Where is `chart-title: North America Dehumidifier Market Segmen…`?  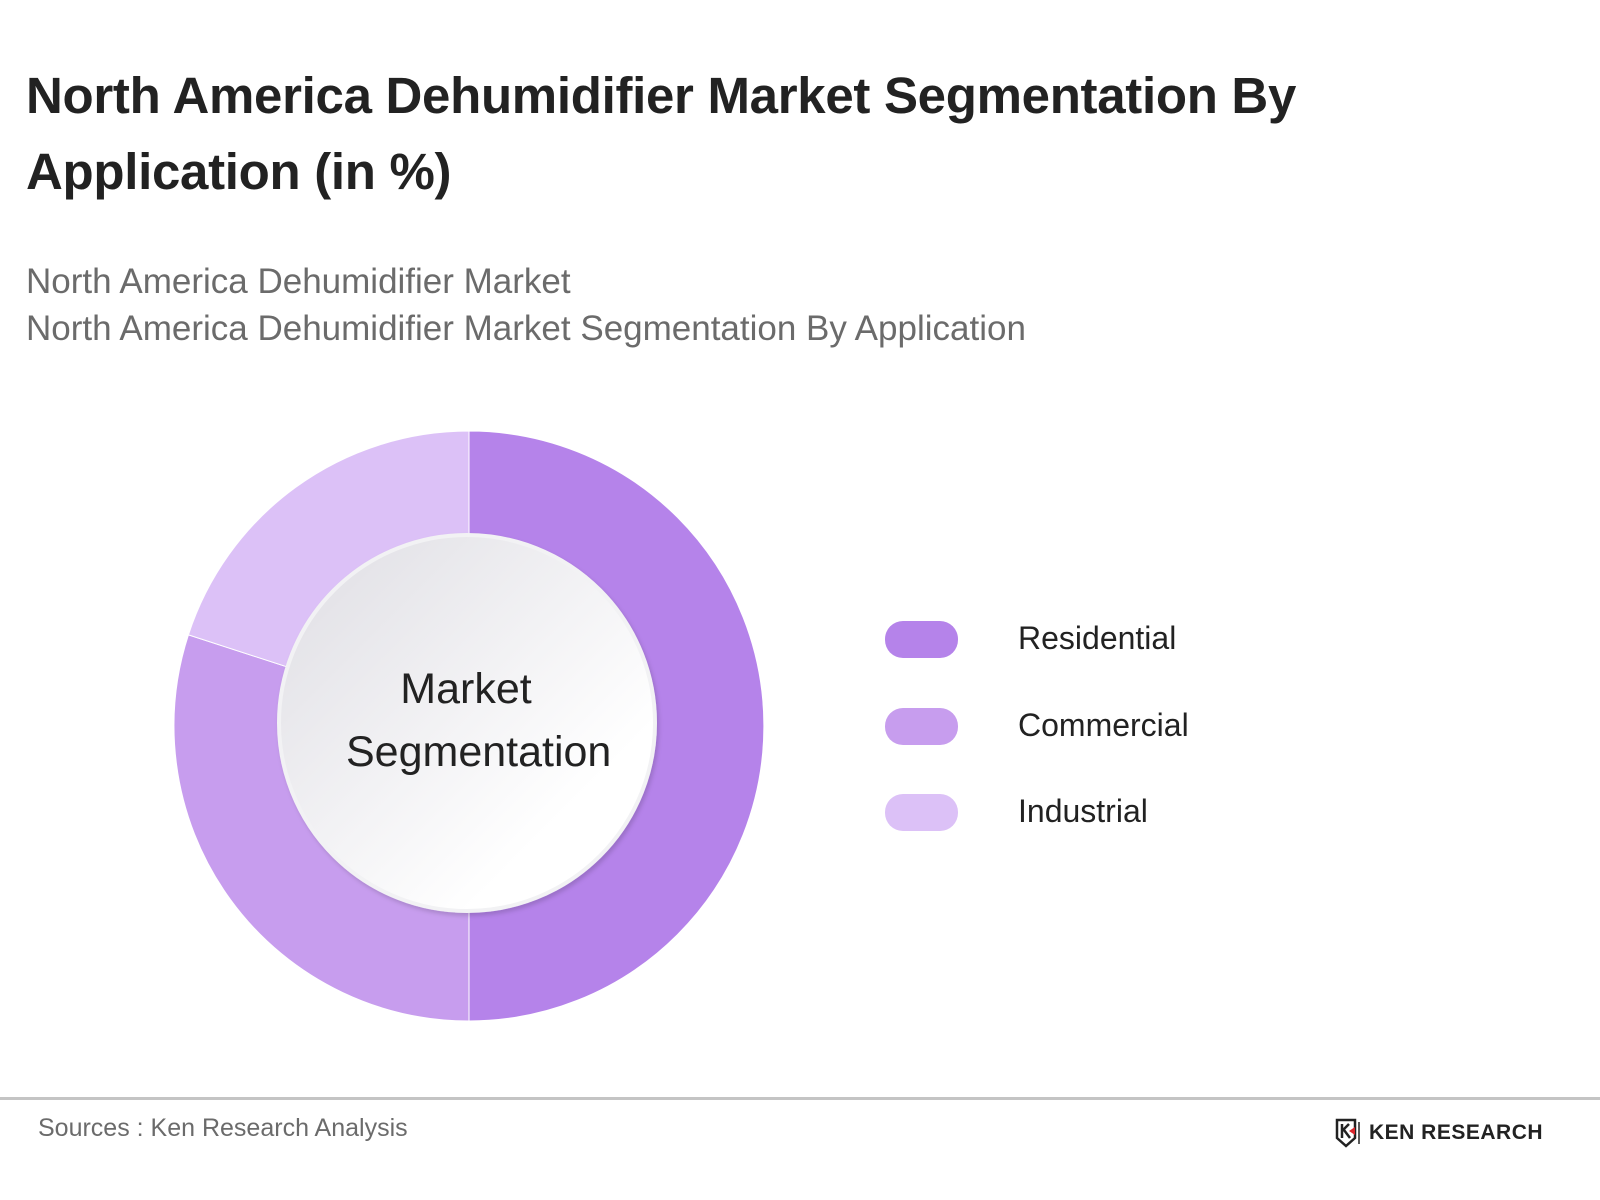 chart-title: North America Dehumidifier Market Segmen… is located at coordinates (661, 133).